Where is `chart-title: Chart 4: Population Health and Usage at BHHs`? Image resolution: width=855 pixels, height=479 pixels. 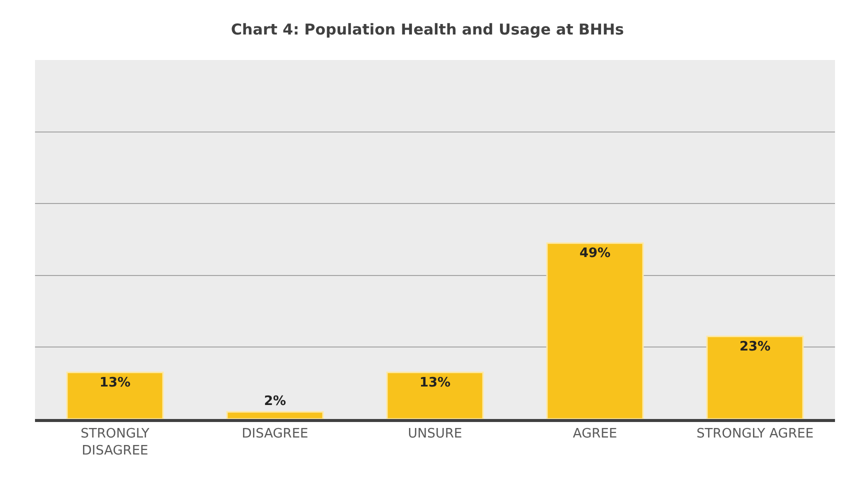 chart-title: Chart 4: Population Health and Usage at BHHs is located at coordinates (427, 29).